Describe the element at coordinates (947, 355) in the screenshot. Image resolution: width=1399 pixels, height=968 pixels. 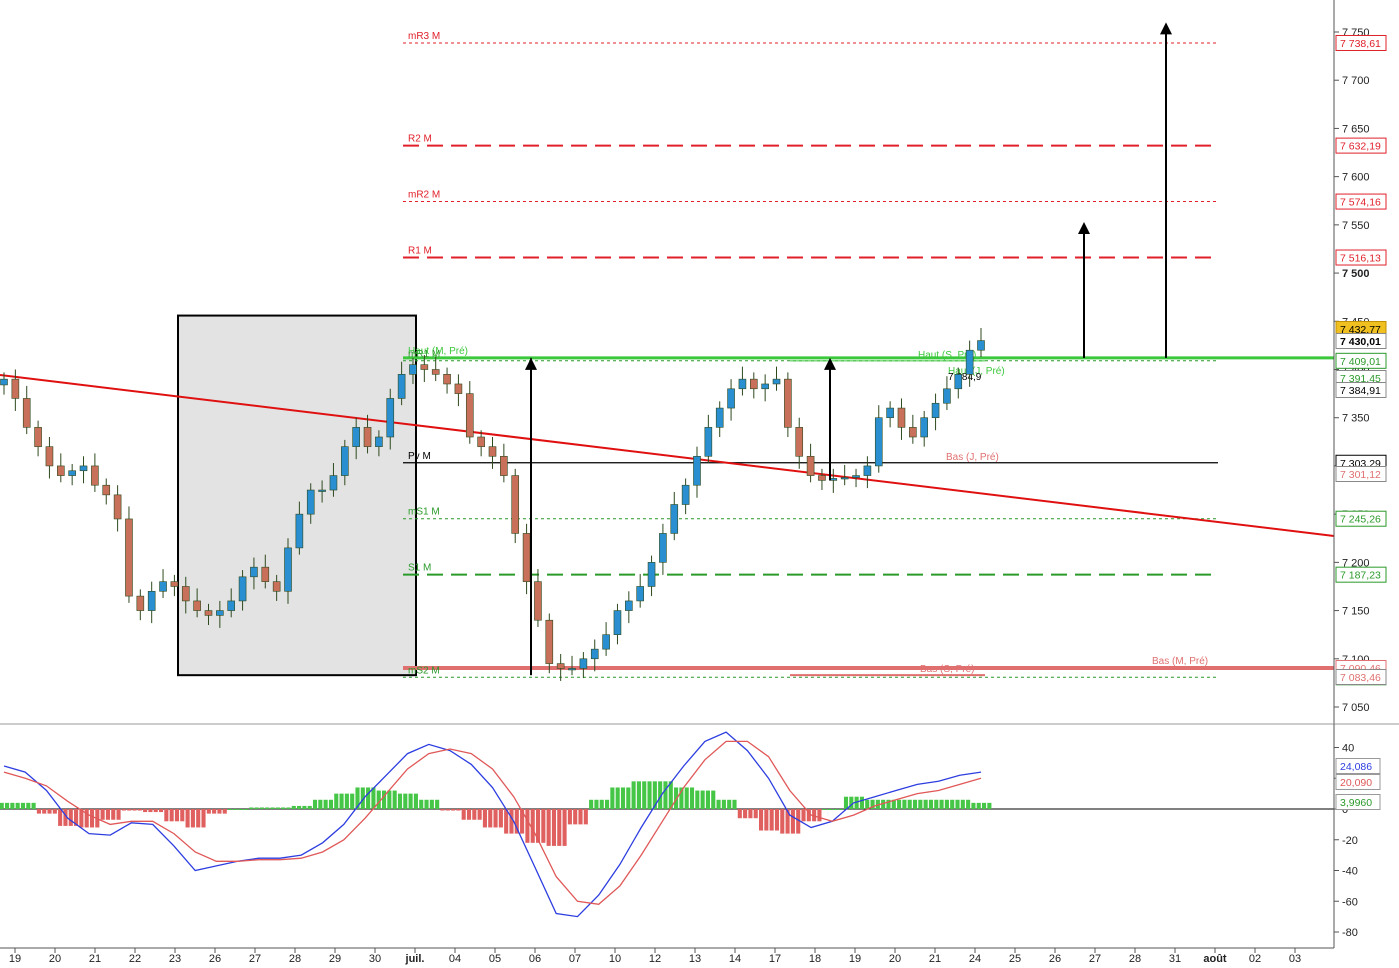
I see `level-extra-label: Haut (S, Pré)` at that location.